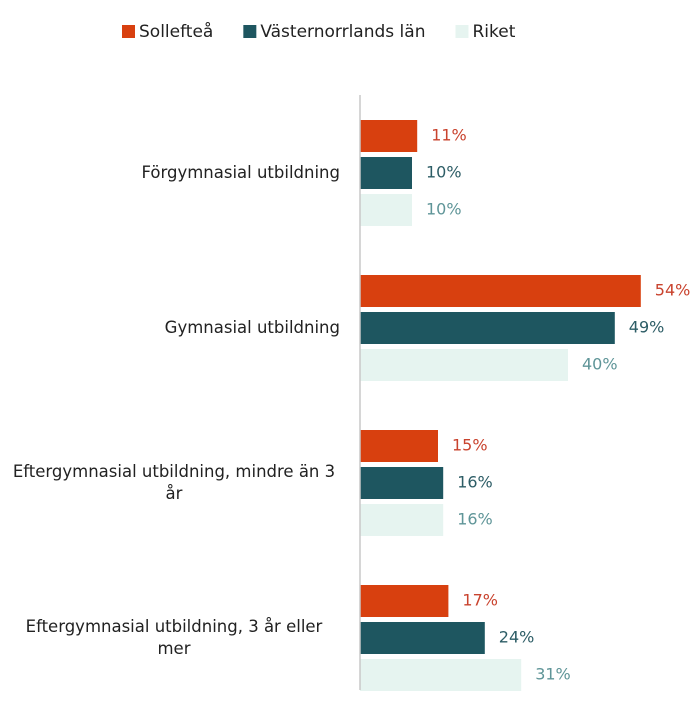 Image resolution: width=698 pixels, height=707 pixels. What do you see at coordinates (673, 290) in the screenshot?
I see `value-label: 54%` at bounding box center [673, 290].